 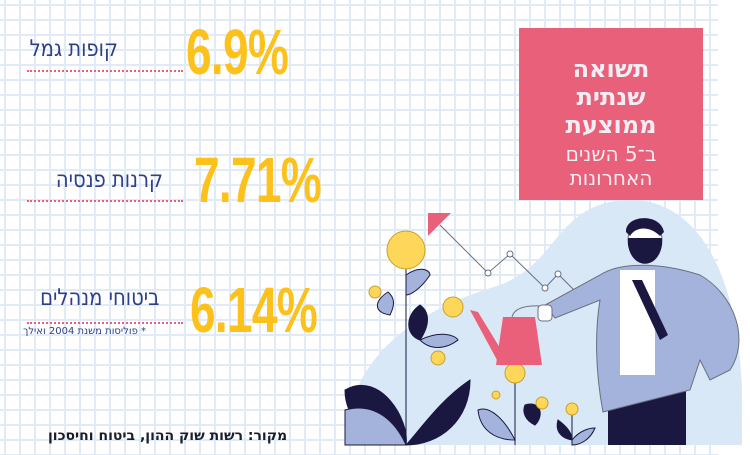 I want to click on headline-title: תשואה שנתית ממוצעת, so click(x=611, y=97).